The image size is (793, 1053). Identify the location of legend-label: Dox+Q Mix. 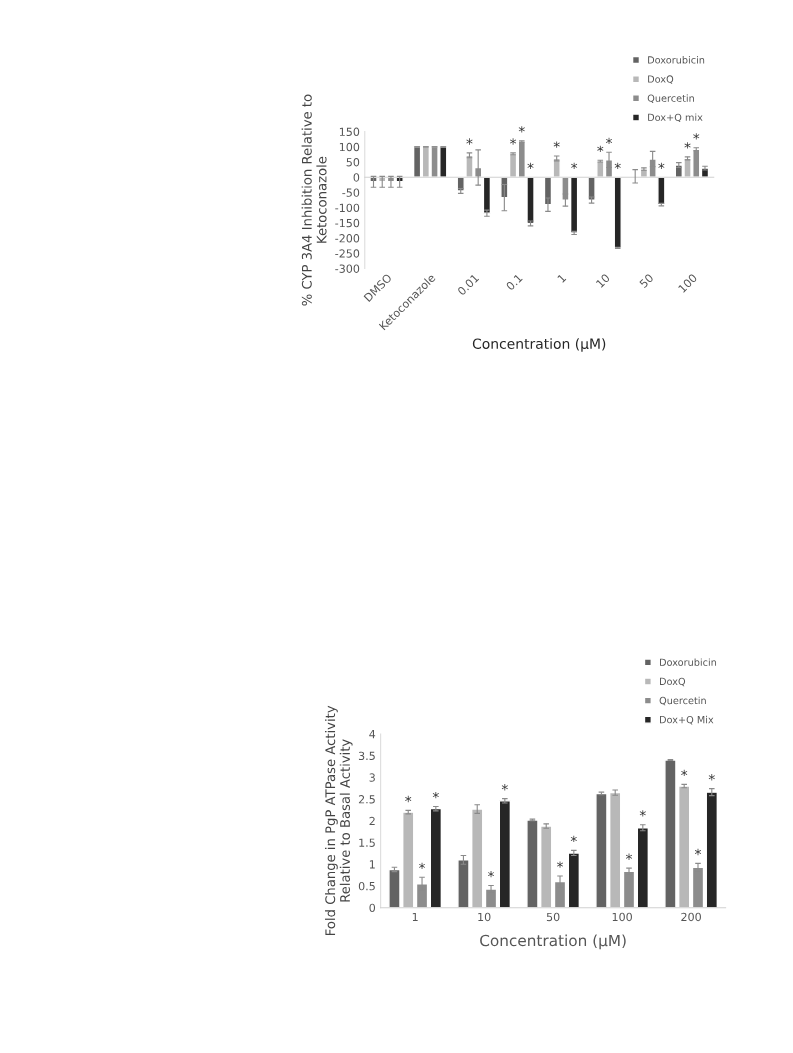
(687, 720).